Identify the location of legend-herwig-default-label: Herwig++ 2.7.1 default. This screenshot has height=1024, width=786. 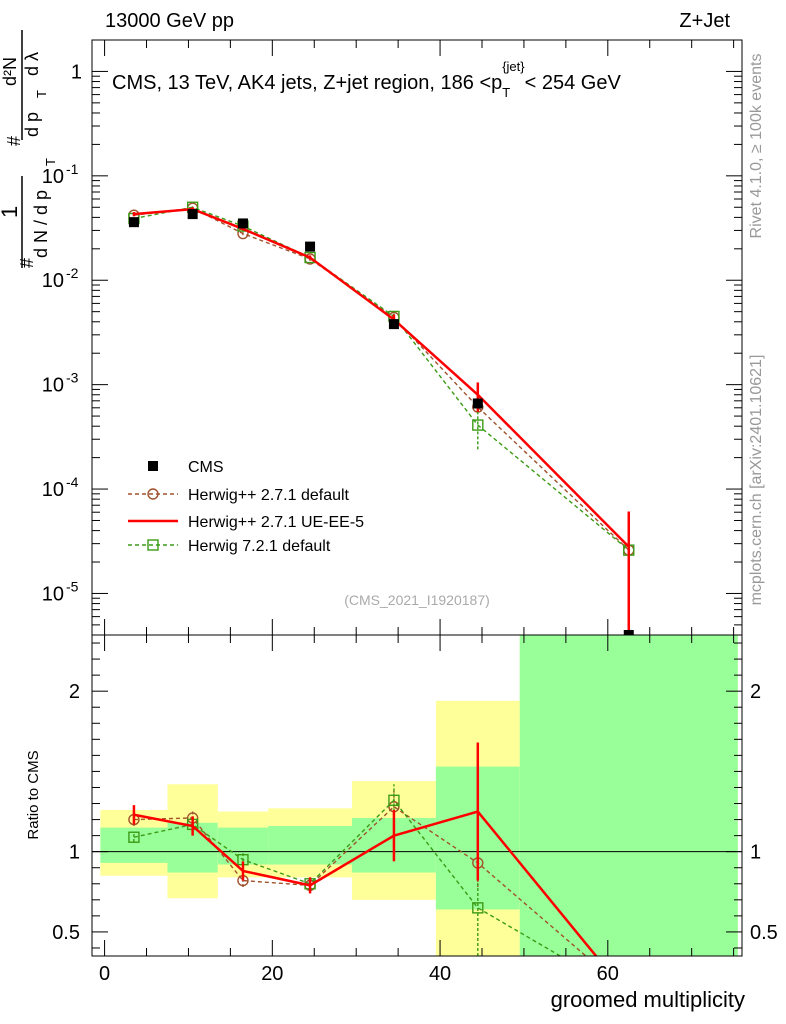
(269, 495).